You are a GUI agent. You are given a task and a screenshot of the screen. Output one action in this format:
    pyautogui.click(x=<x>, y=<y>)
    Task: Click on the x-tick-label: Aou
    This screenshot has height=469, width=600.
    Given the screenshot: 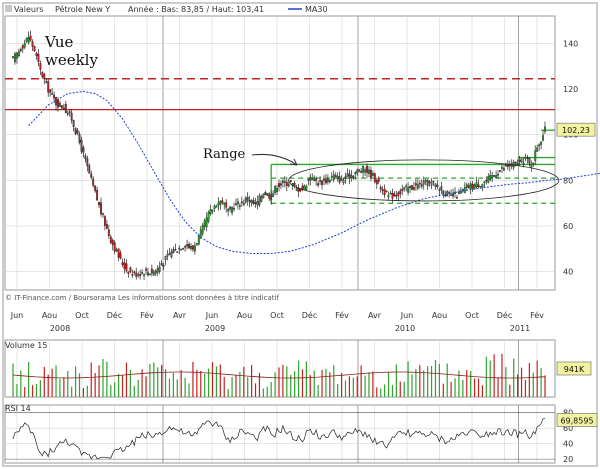 What is the action you would take?
    pyautogui.click(x=439, y=315)
    